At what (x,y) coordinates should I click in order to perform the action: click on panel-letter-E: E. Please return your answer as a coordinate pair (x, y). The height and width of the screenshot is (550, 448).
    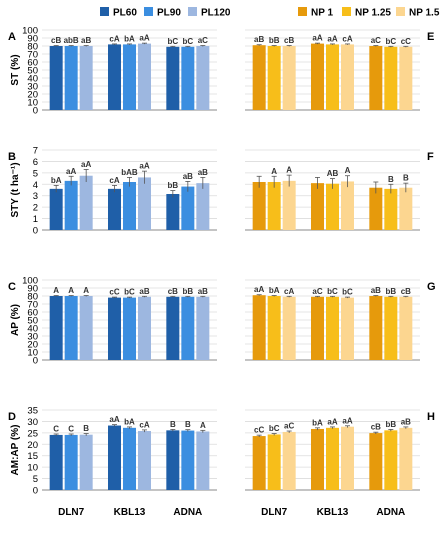
    Looking at the image, I should click on (430, 37).